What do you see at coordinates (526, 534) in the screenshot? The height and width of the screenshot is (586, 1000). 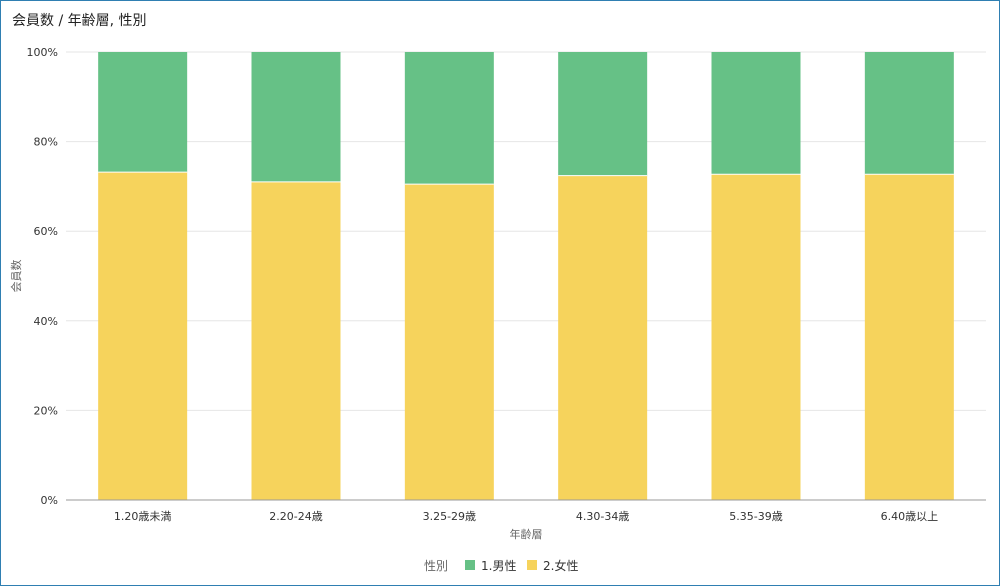 I see `x-axis-title: 年齢層` at bounding box center [526, 534].